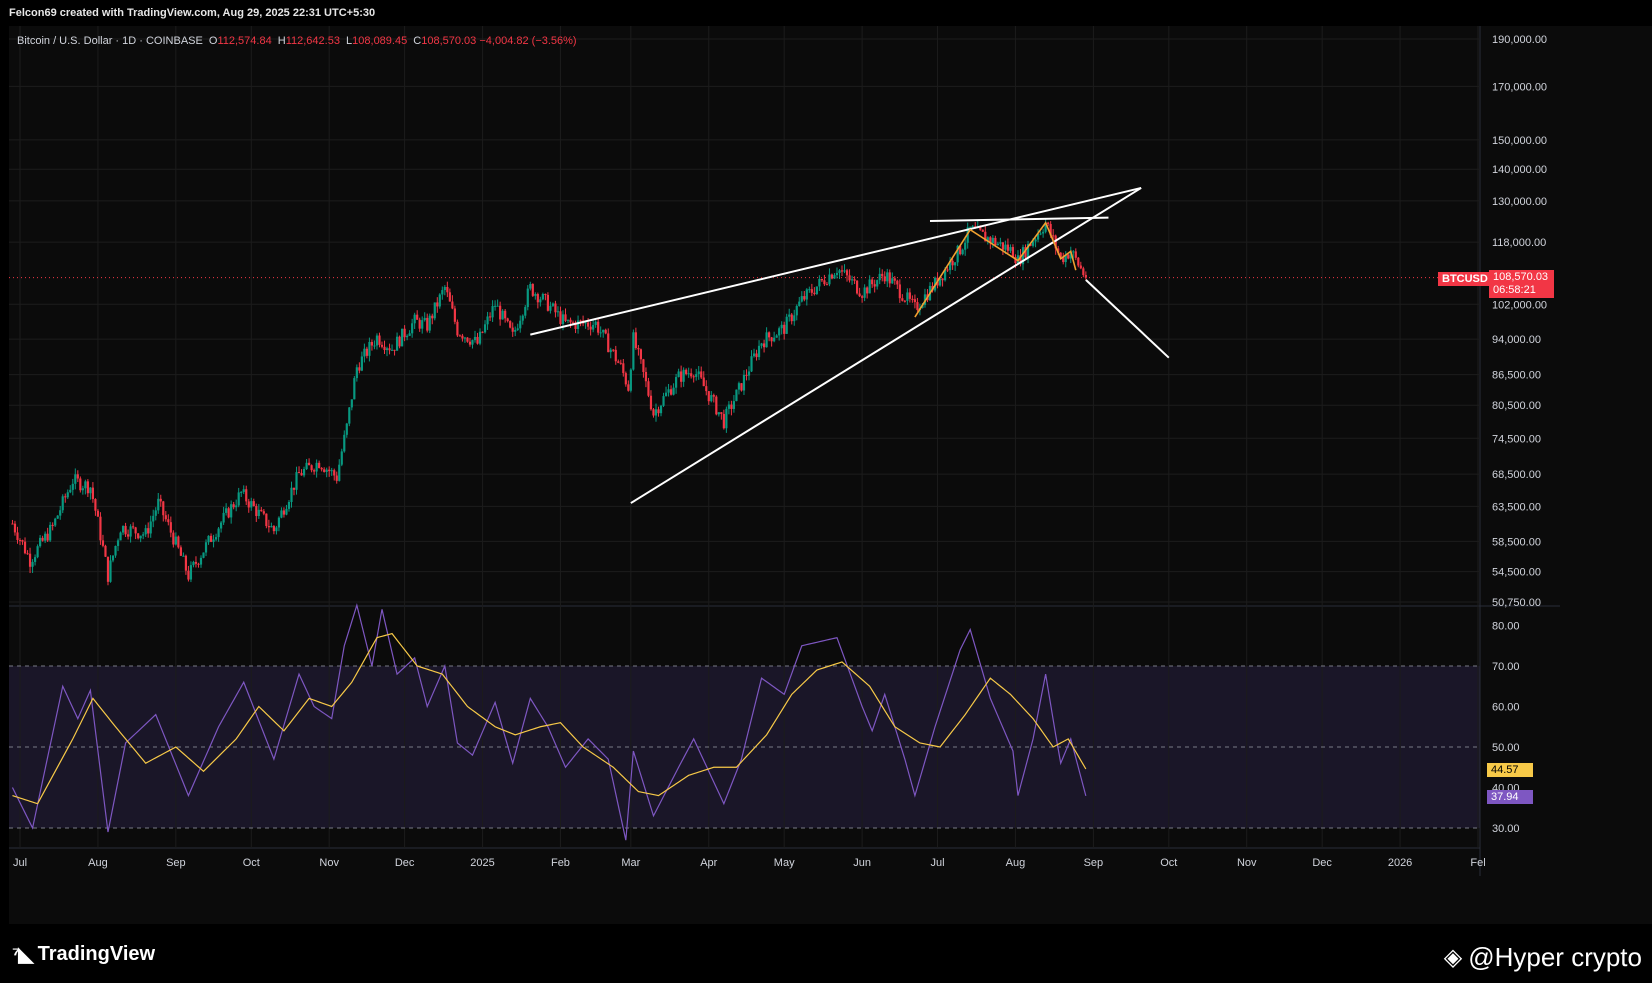 This screenshot has height=983, width=1652. What do you see at coordinates (98, 863) in the screenshot?
I see `time-axis-tick: Aug` at bounding box center [98, 863].